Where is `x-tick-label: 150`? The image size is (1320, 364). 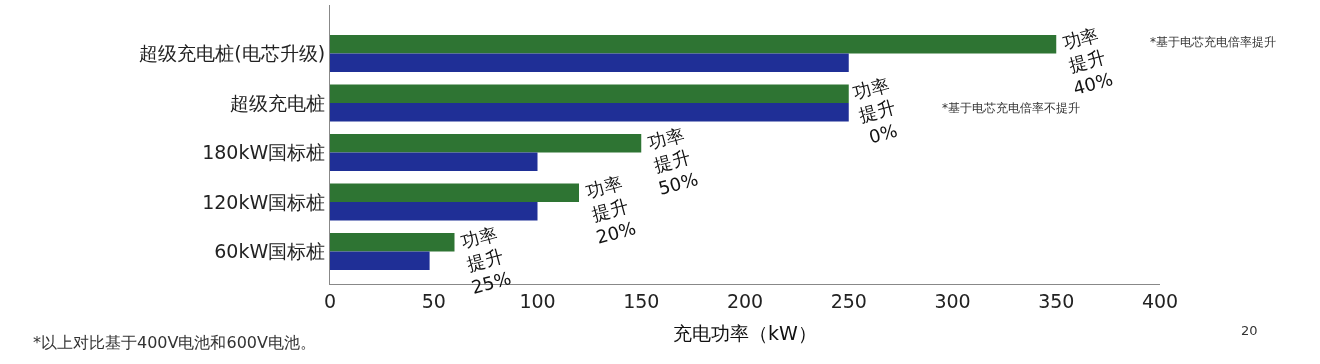
x-tick-label: 150 is located at coordinates (641, 300).